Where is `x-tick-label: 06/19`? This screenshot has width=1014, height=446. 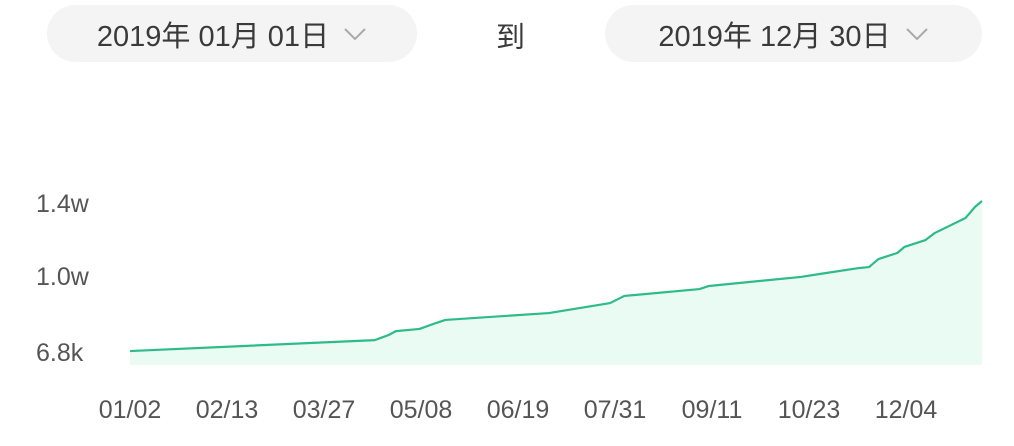 x-tick-label: 06/19 is located at coordinates (518, 410).